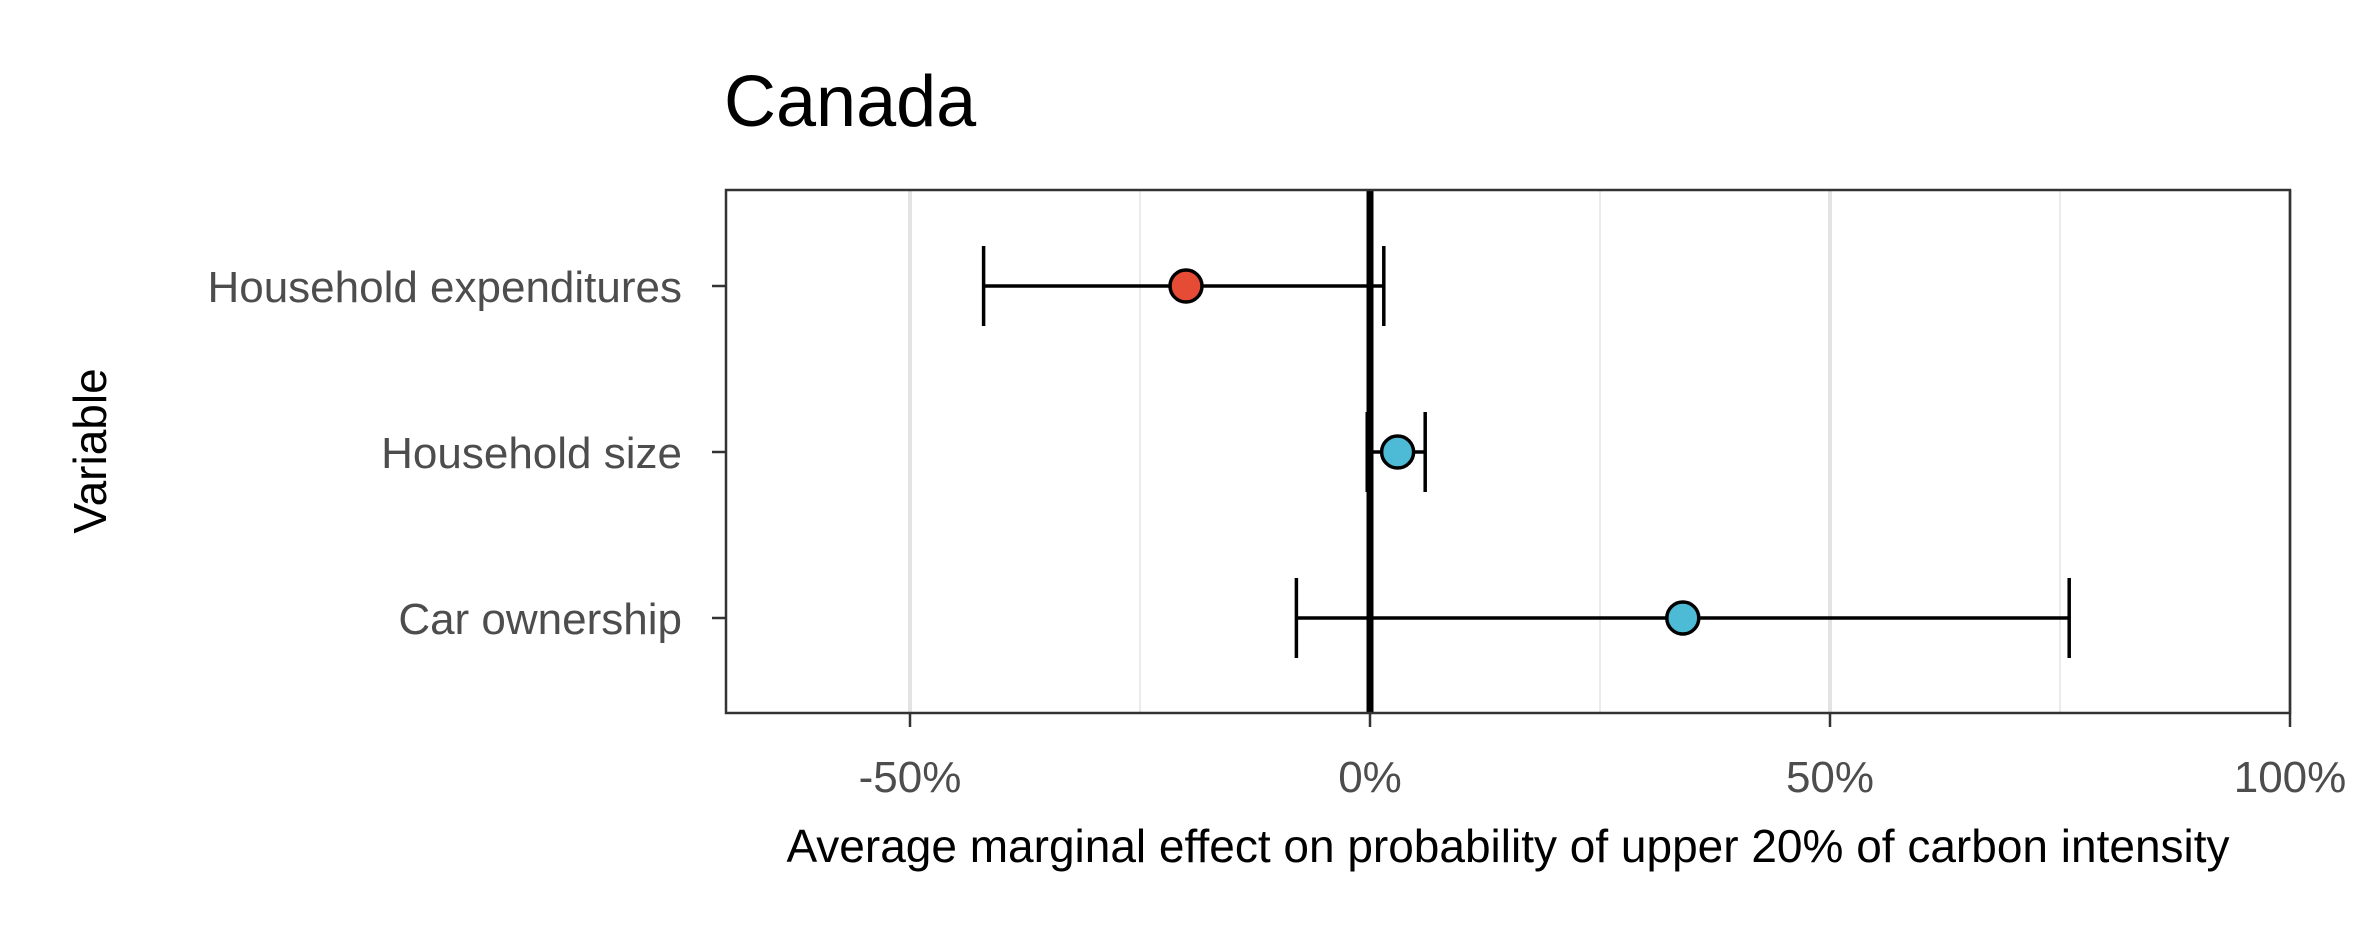 The width and height of the screenshot is (2362, 949). I want to click on y-tick-label: Household size, so click(531, 453).